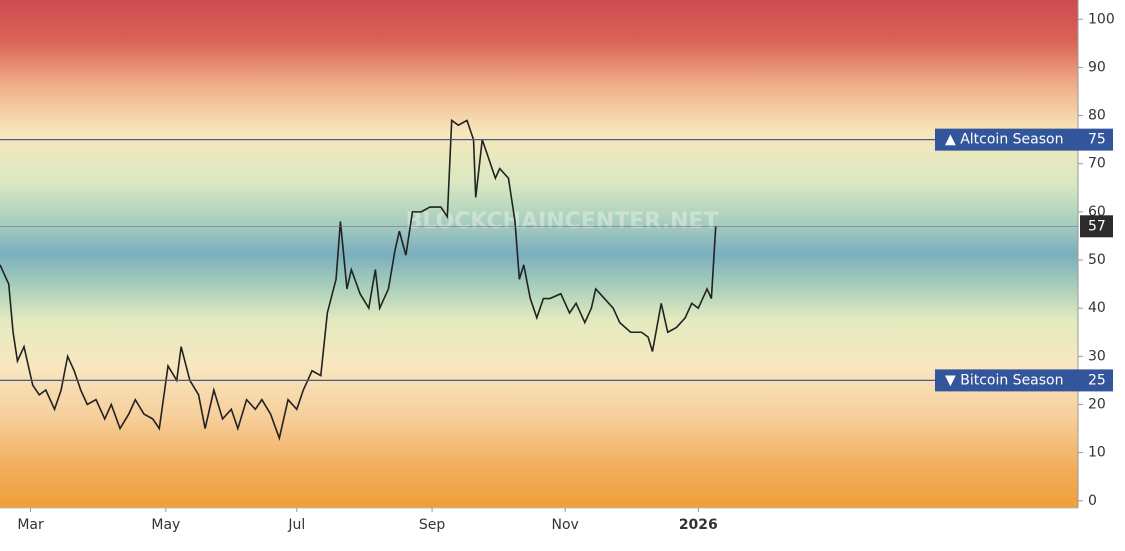 This screenshot has width=1125, height=551. I want to click on x-tick-label: Jul, so click(296, 525).